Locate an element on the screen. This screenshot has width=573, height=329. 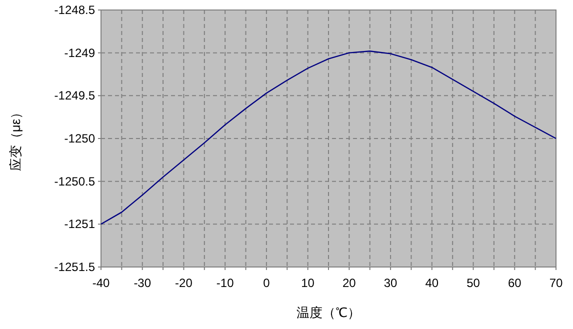
y-tick-label: -1249 is located at coordinates (80, 53).